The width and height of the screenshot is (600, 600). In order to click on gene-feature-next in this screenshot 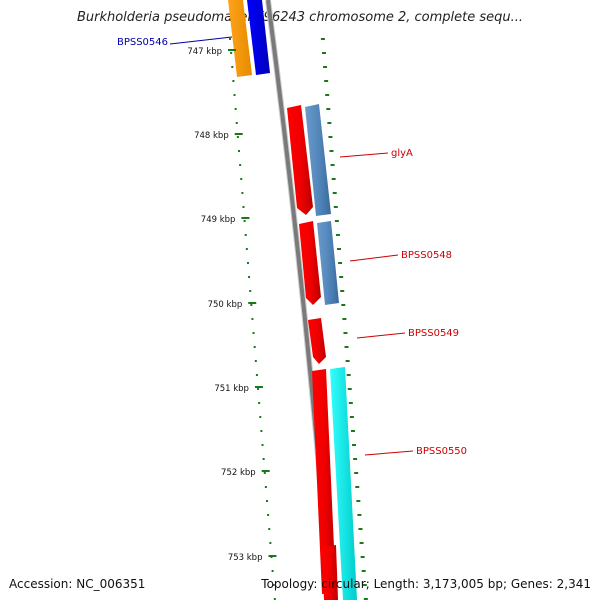, I will do `click(330, 572)`.